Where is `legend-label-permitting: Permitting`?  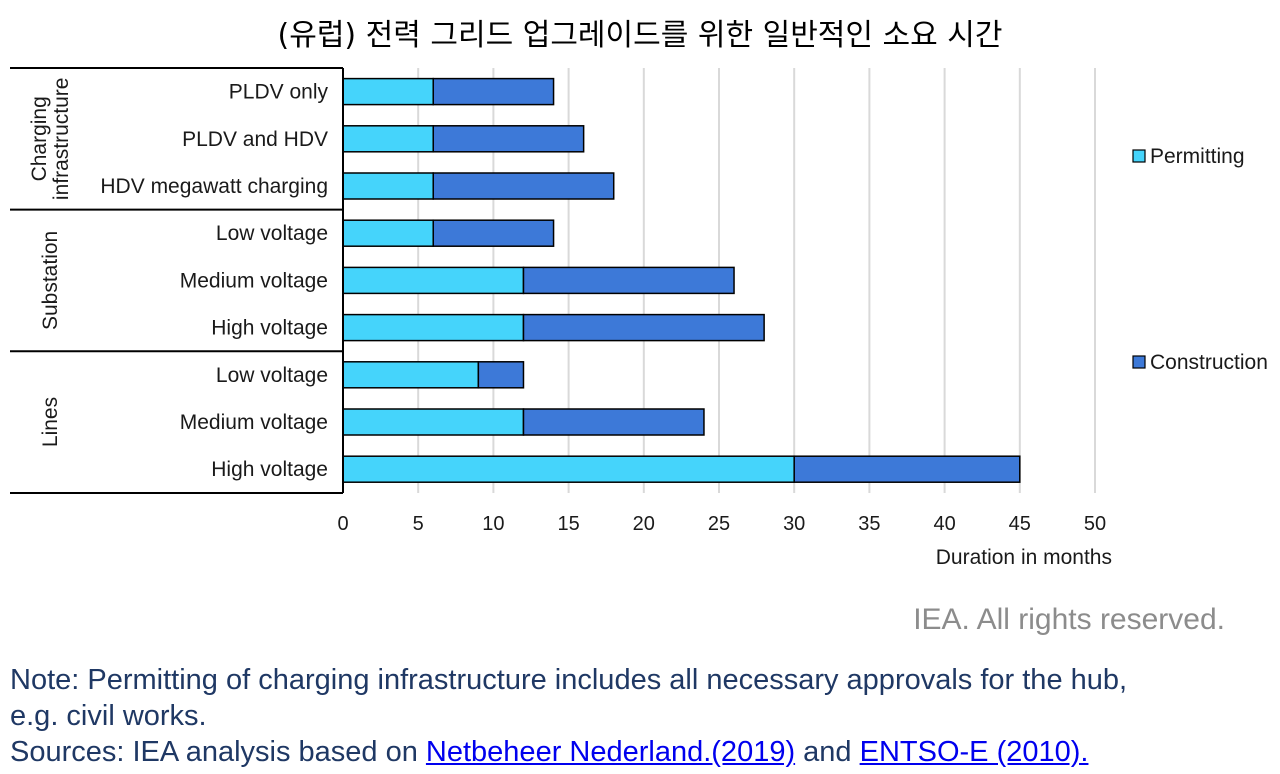 legend-label-permitting: Permitting is located at coordinates (1197, 156).